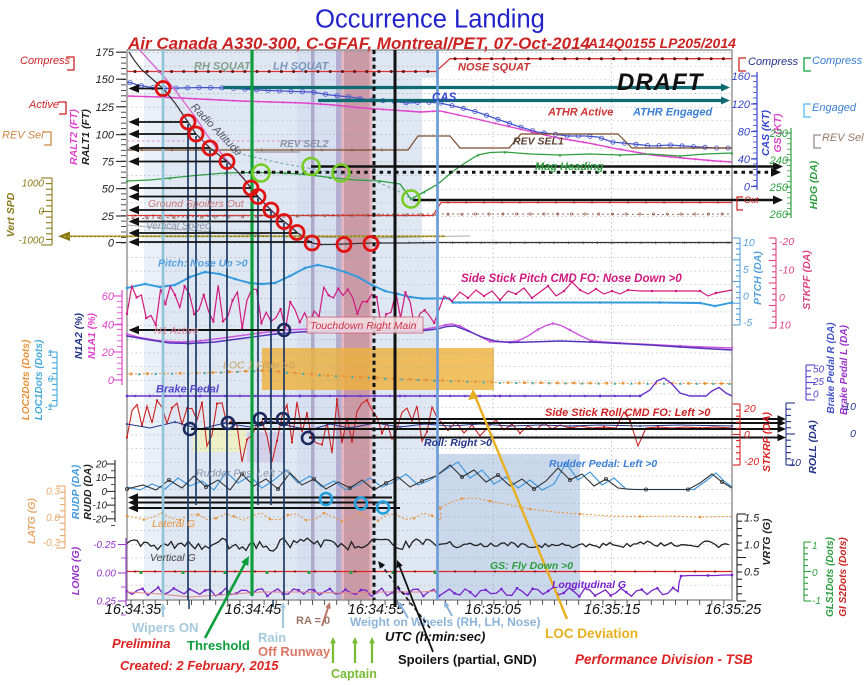 The image size is (864, 685). I want to click on svg-text: Ground Spoilers Out, so click(196, 204).